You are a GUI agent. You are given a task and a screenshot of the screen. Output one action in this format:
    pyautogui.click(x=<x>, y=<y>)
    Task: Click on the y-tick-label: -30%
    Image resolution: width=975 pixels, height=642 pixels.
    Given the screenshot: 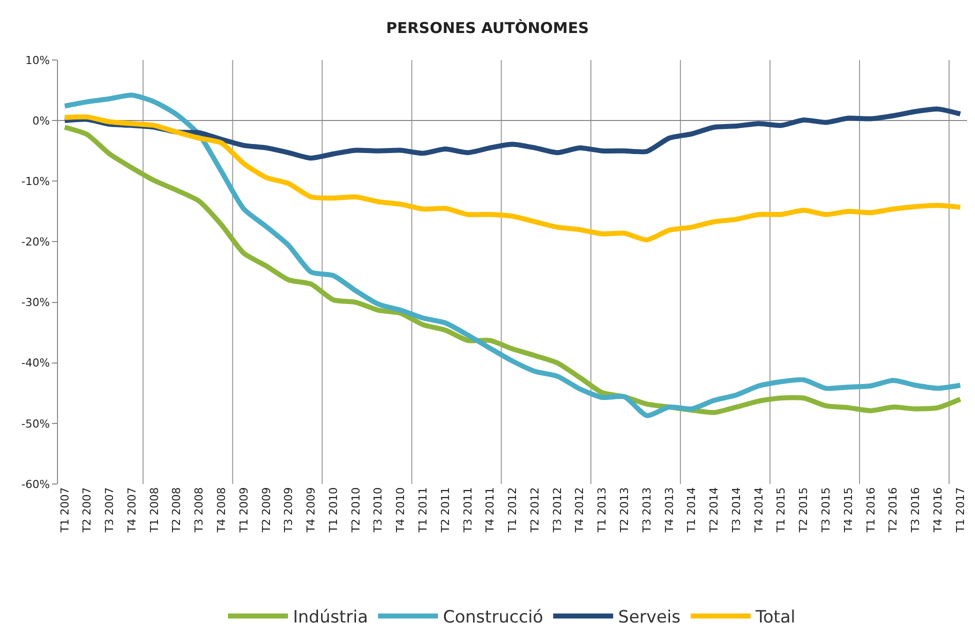 What is the action you would take?
    pyautogui.click(x=35, y=303)
    